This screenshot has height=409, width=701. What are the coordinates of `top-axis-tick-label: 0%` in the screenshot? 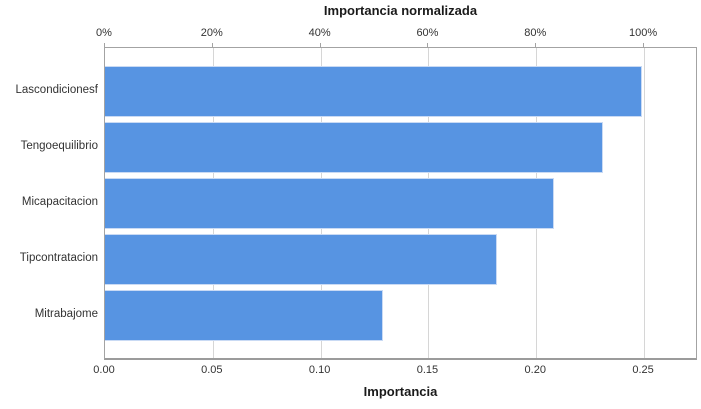 It's located at (104, 33).